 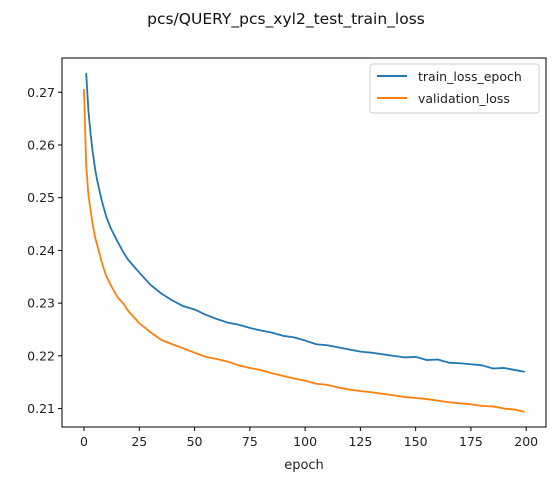 What do you see at coordinates (360, 441) in the screenshot?
I see `x-tick-label: 125` at bounding box center [360, 441].